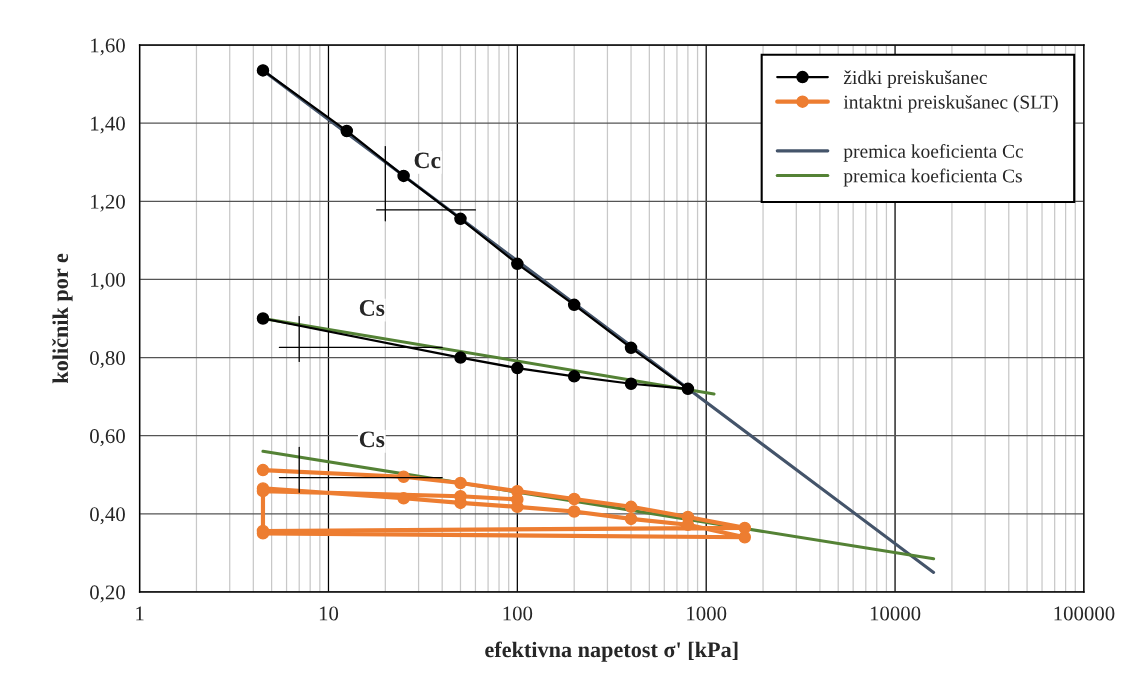 The height and width of the screenshot is (682, 1135). What do you see at coordinates (427, 160) in the screenshot?
I see `annotation: Cc` at bounding box center [427, 160].